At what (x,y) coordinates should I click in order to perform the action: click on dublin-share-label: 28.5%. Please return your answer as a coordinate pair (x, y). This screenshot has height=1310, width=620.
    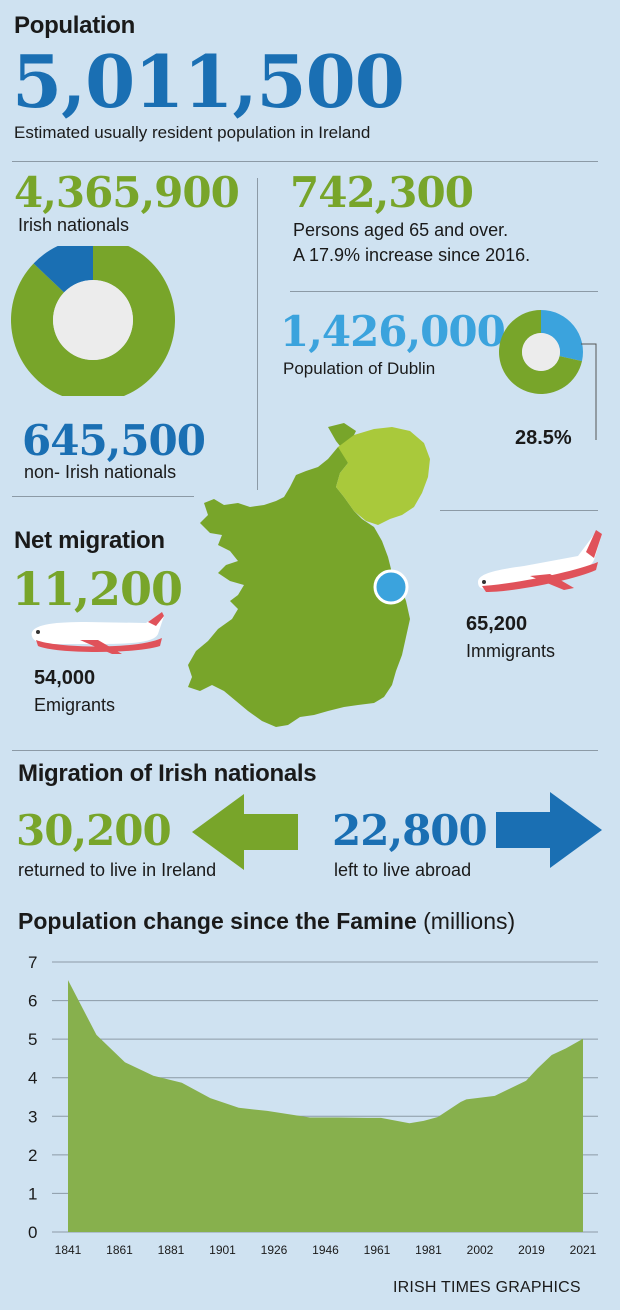
    Looking at the image, I should click on (543, 438).